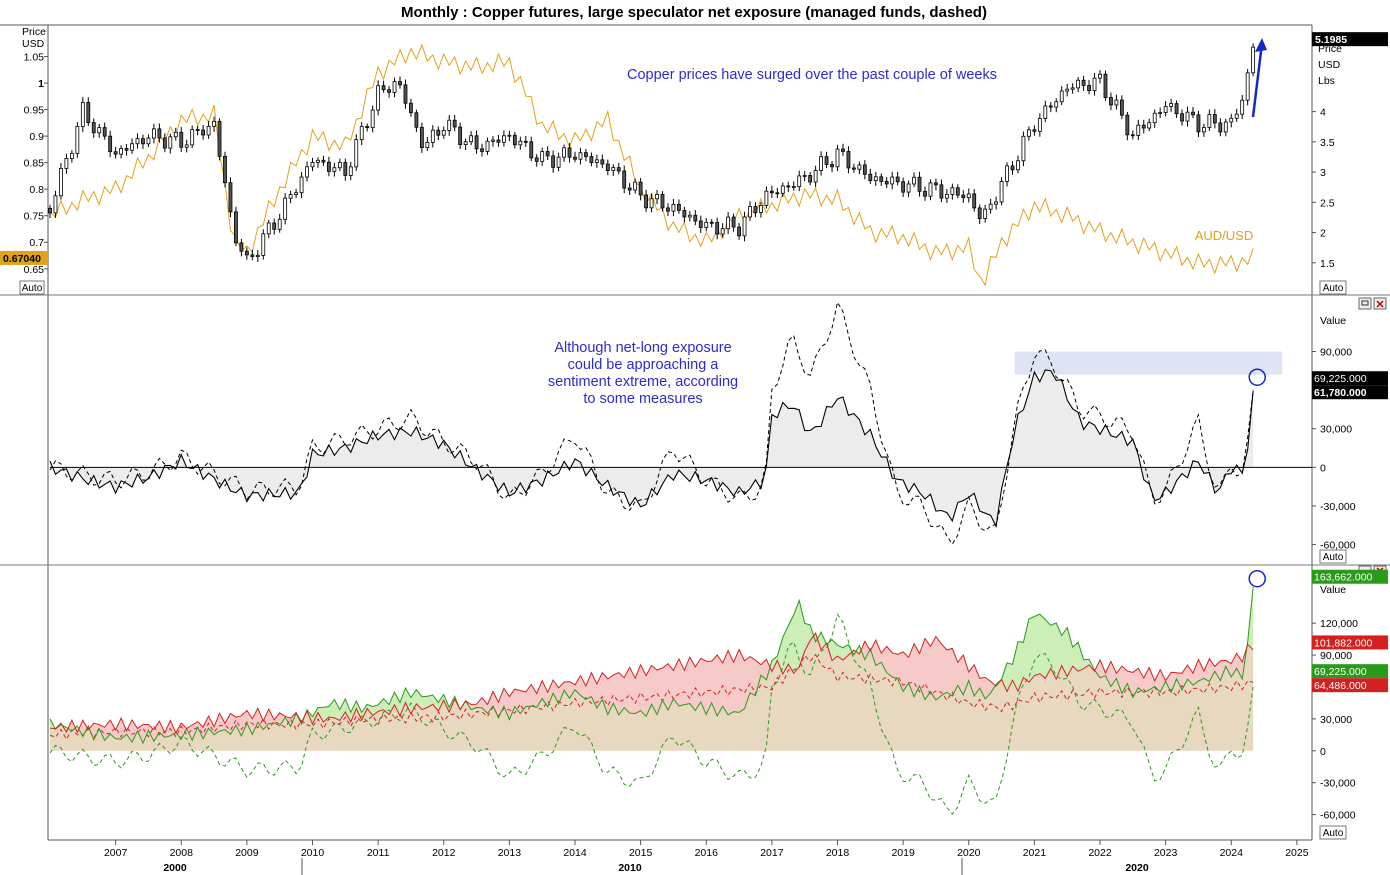  What do you see at coordinates (34, 58) in the screenshot?
I see `left-tick-label: 1.05` at bounding box center [34, 58].